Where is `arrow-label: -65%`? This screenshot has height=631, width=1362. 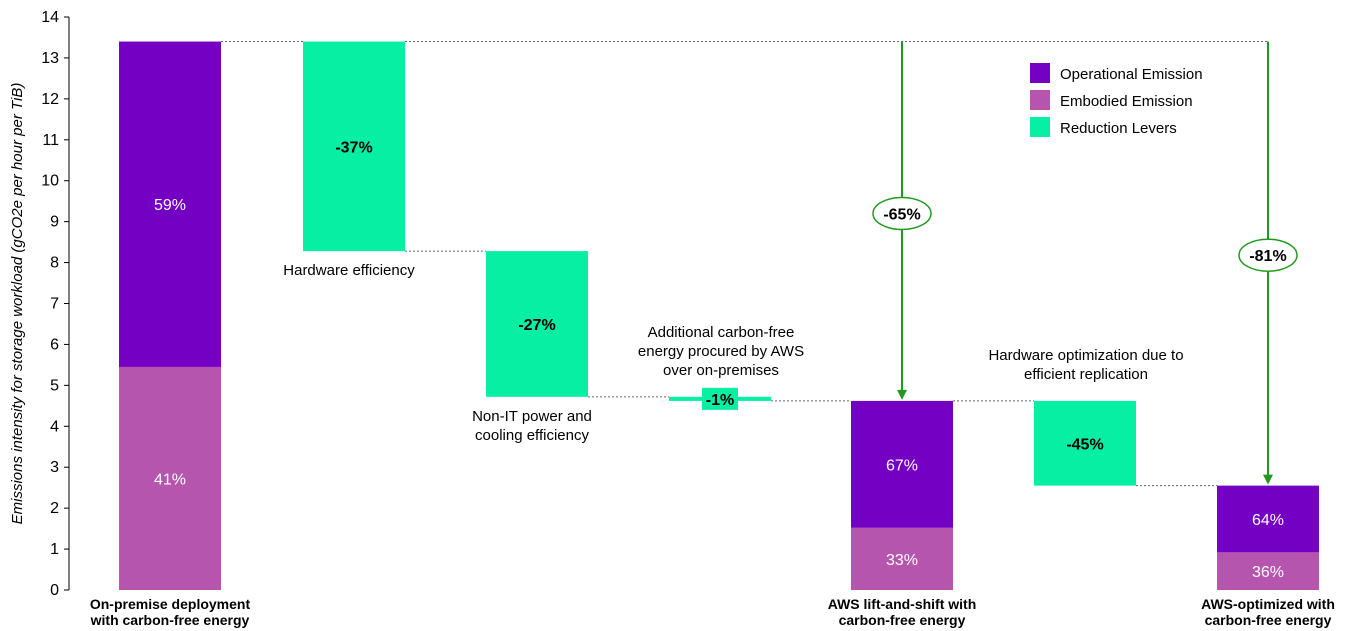 arrow-label: -65% is located at coordinates (901, 214).